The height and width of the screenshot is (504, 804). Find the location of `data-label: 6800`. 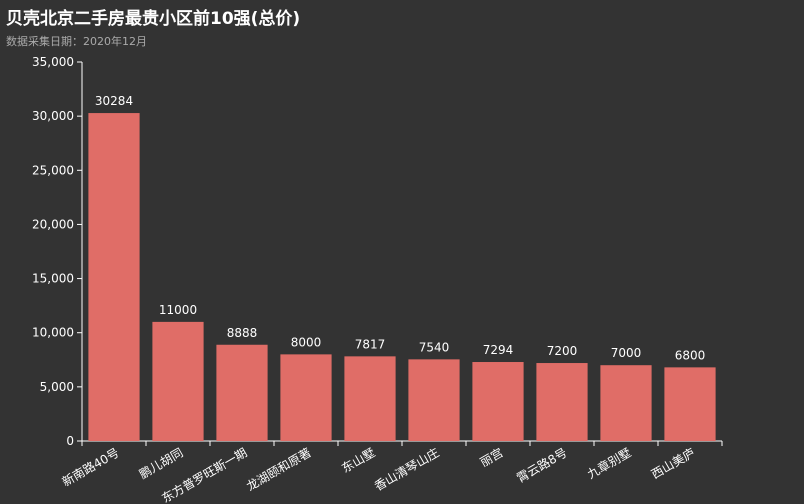

data-label: 6800 is located at coordinates (690, 355).